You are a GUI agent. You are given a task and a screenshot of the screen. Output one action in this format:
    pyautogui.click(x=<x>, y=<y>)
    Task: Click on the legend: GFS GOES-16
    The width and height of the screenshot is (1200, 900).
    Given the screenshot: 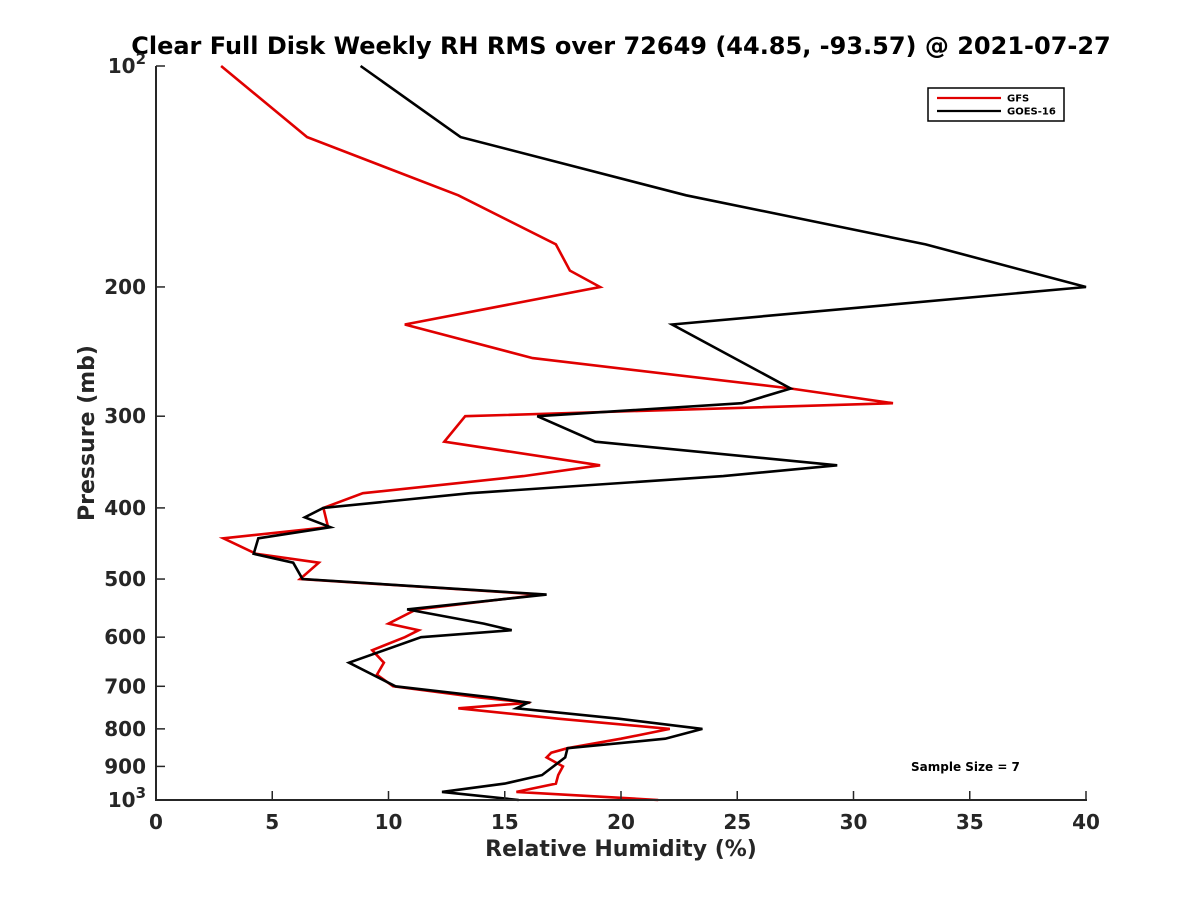 What is the action you would take?
    pyautogui.click(x=996, y=104)
    